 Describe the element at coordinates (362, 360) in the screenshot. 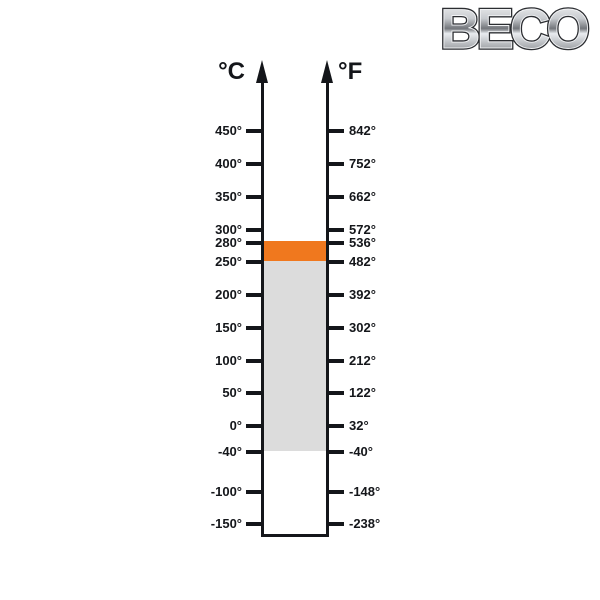

I see `fahrenheit-tick-label: 212°` at that location.